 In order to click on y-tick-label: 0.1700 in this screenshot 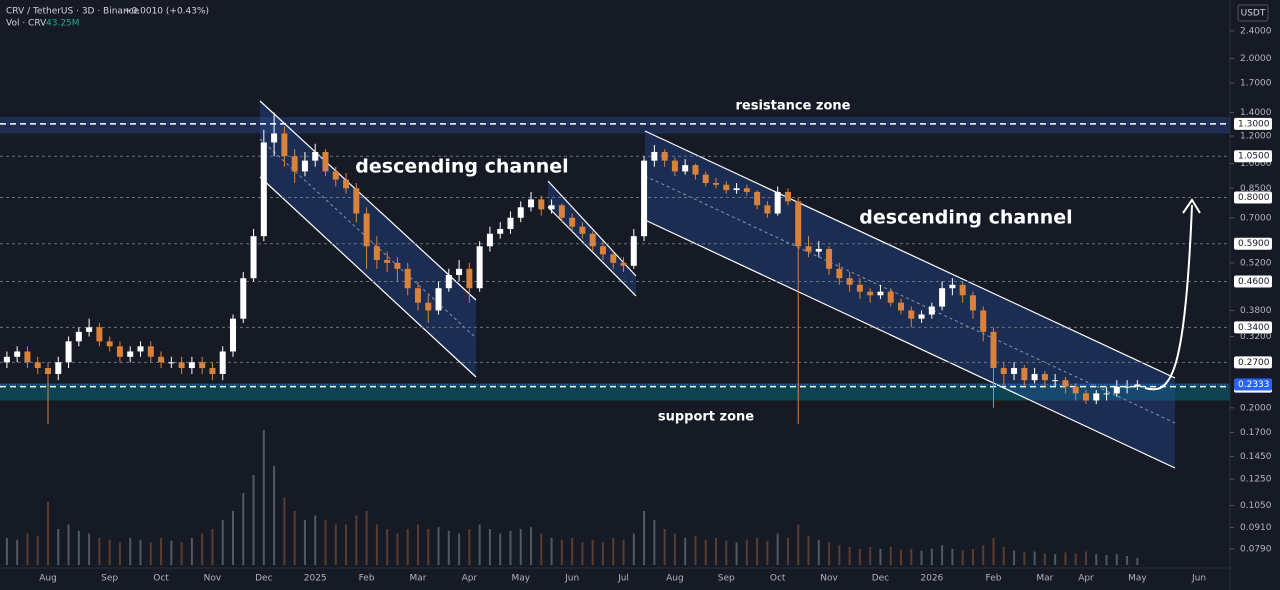, I will do `click(1256, 433)`.